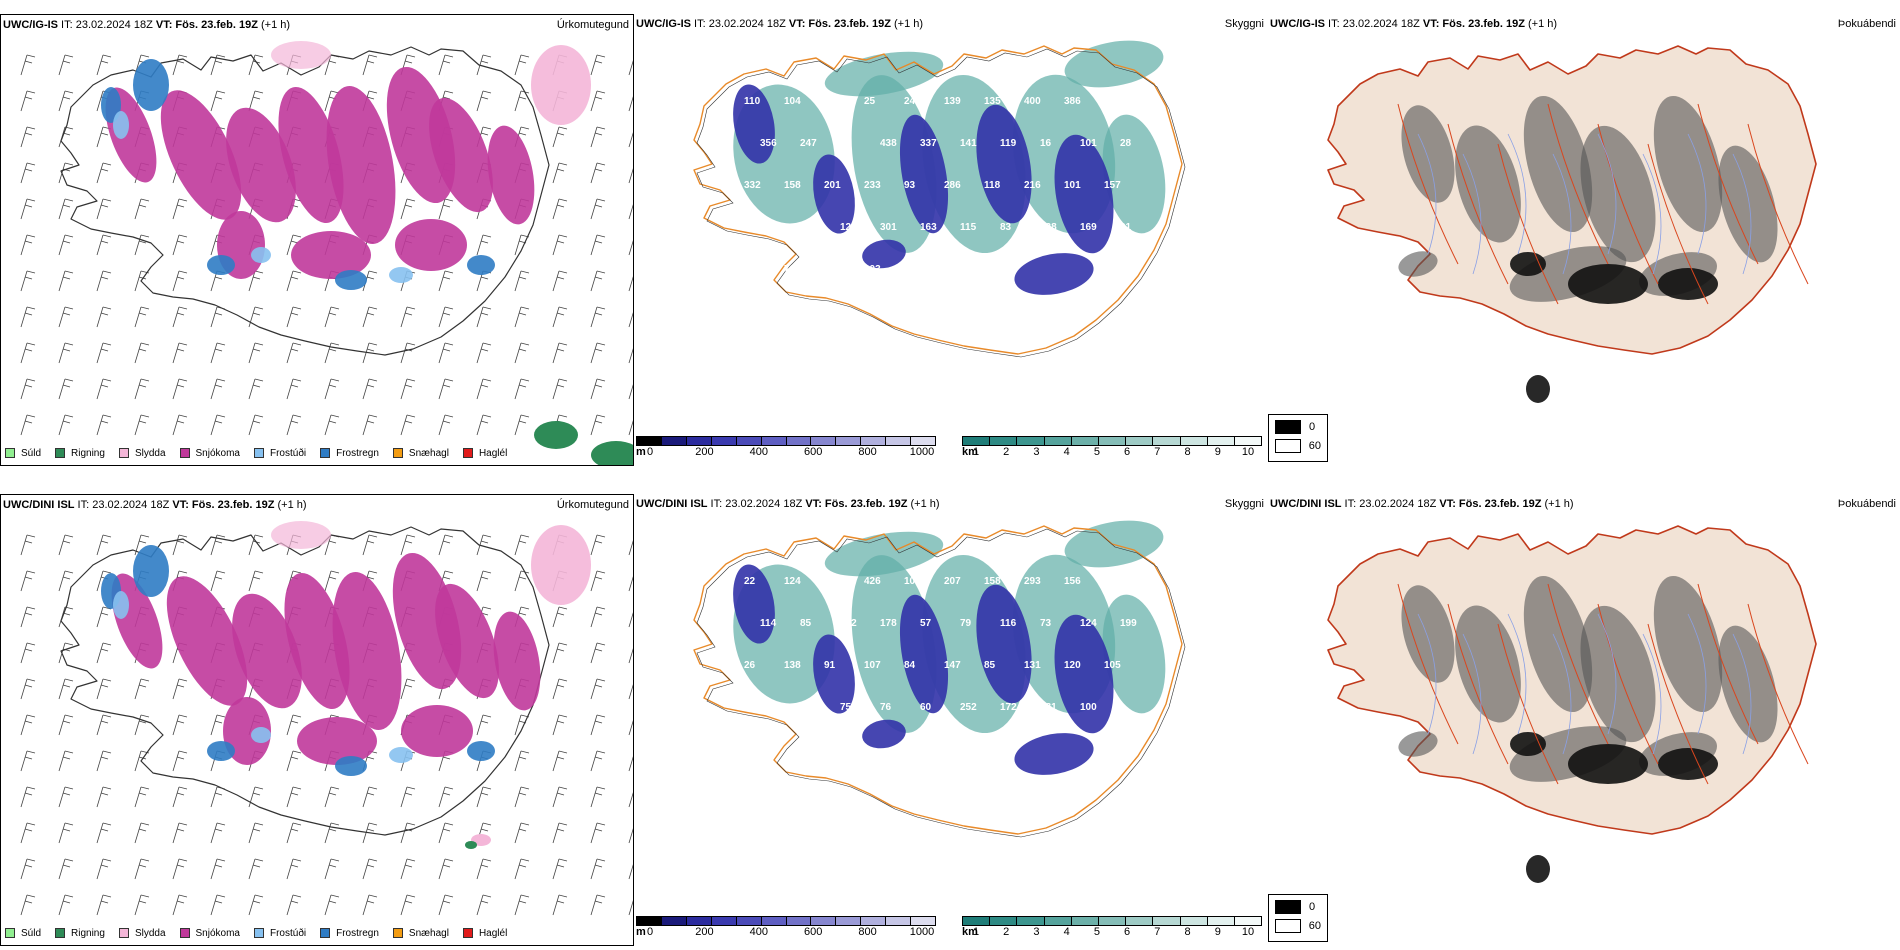  What do you see at coordinates (888, 623) in the screenshot?
I see `ceiling-value-label: 178` at bounding box center [888, 623].